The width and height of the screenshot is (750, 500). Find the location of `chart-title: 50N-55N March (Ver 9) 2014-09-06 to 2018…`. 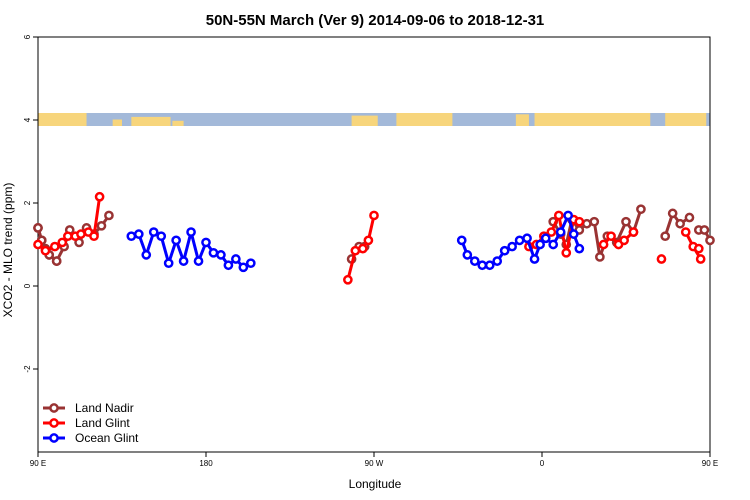

chart-title: 50N-55N March (Ver 9) 2014-09-06 to 2018… is located at coordinates (375, 20).